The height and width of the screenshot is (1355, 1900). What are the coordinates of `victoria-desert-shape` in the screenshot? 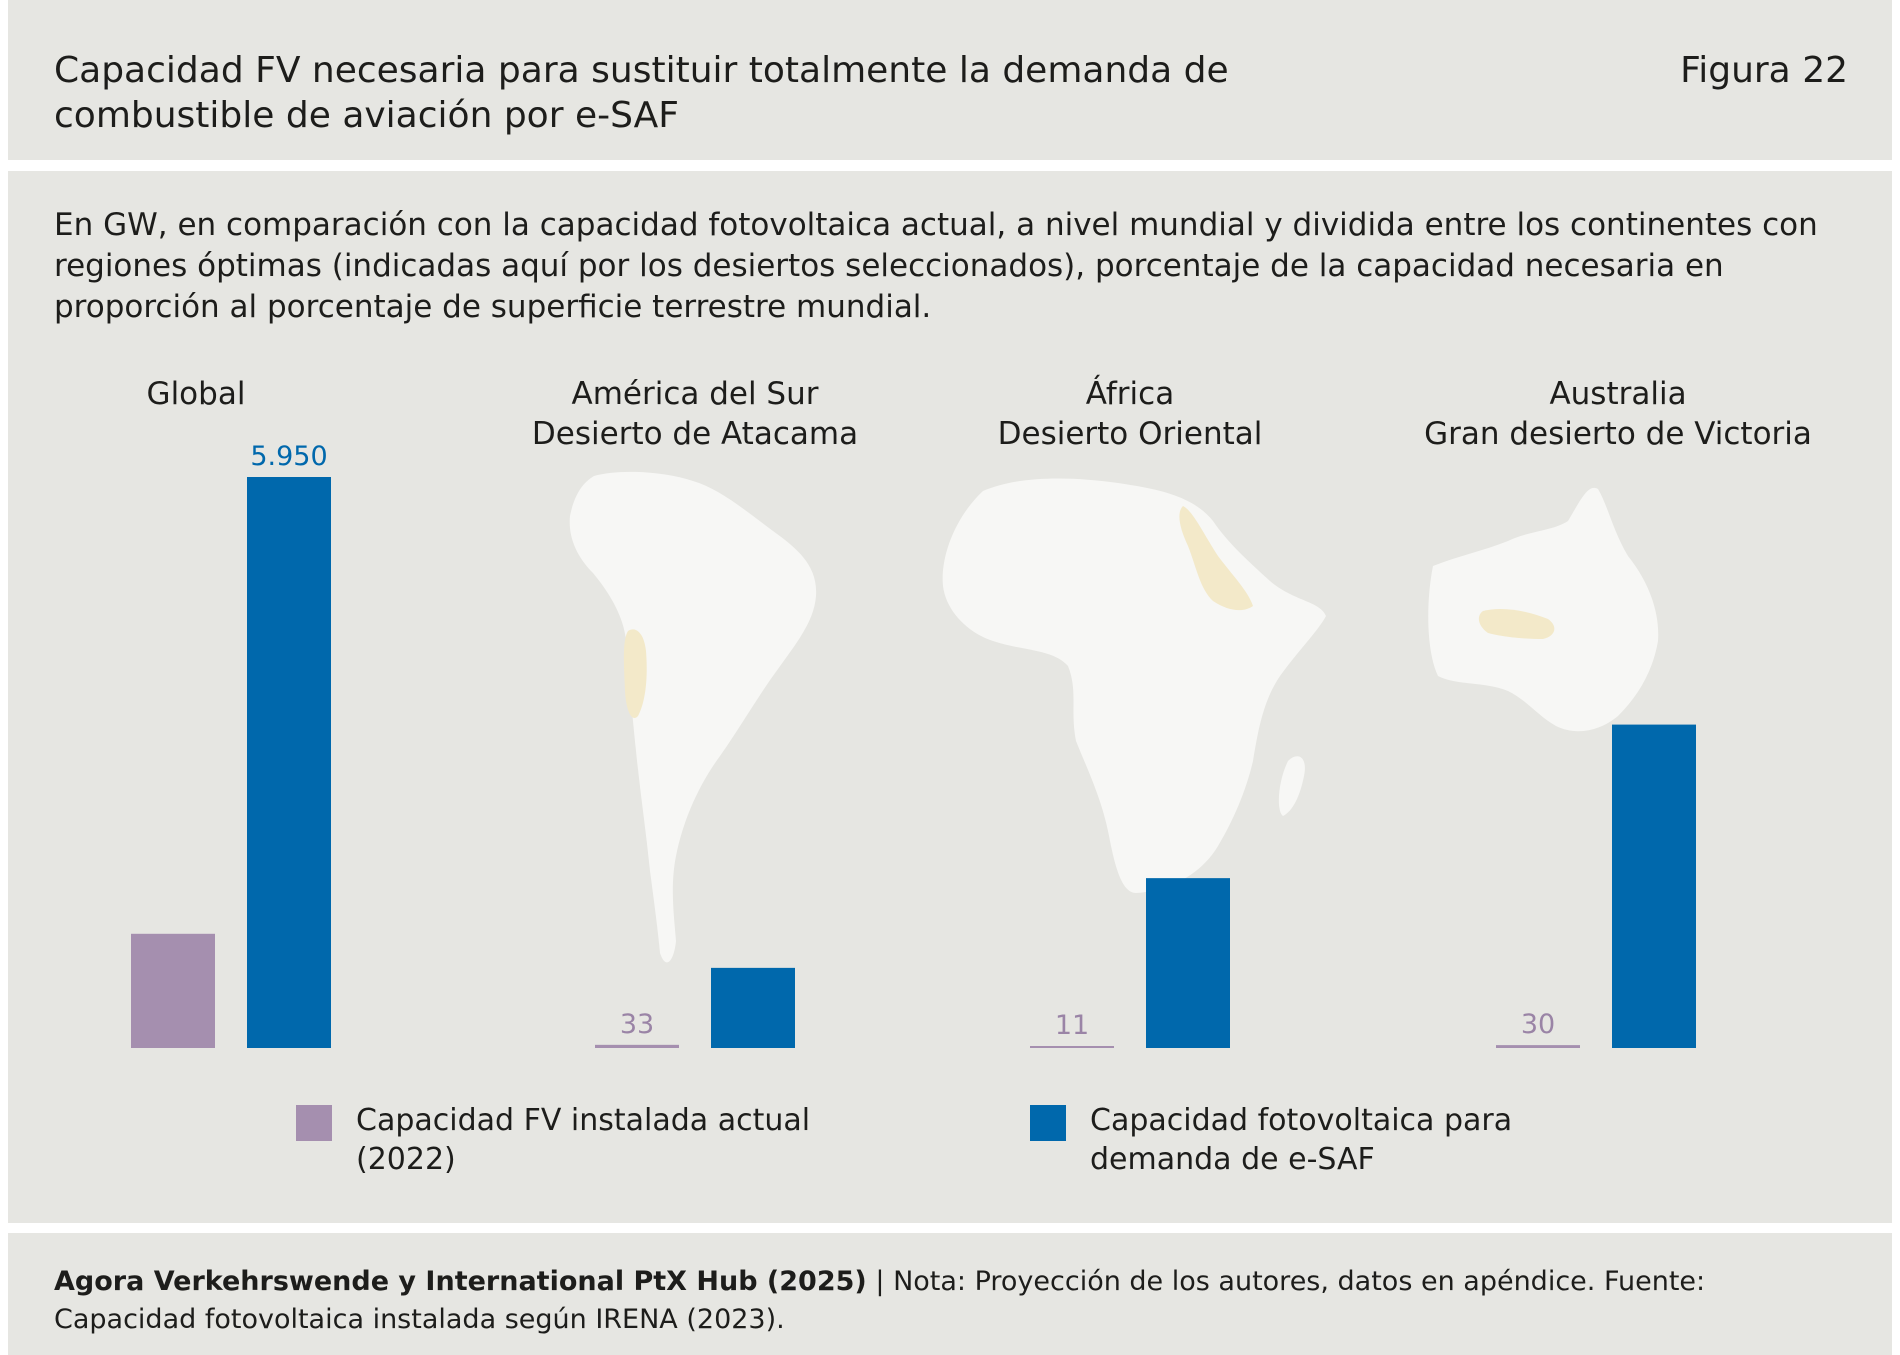 It's located at (1516, 623).